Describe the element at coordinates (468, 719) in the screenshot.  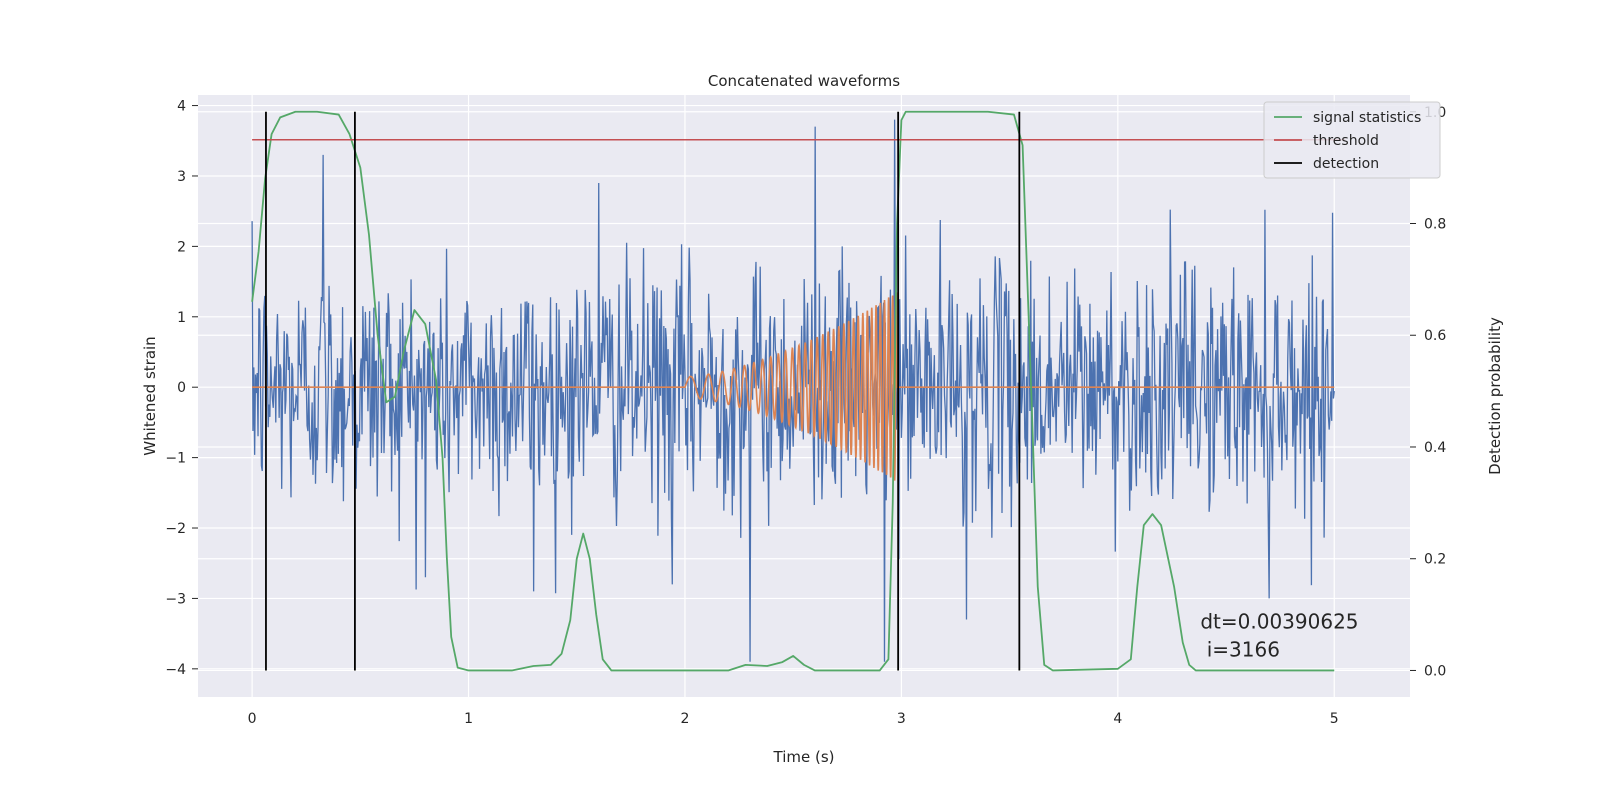
I see `x-tick-label: 1` at that location.